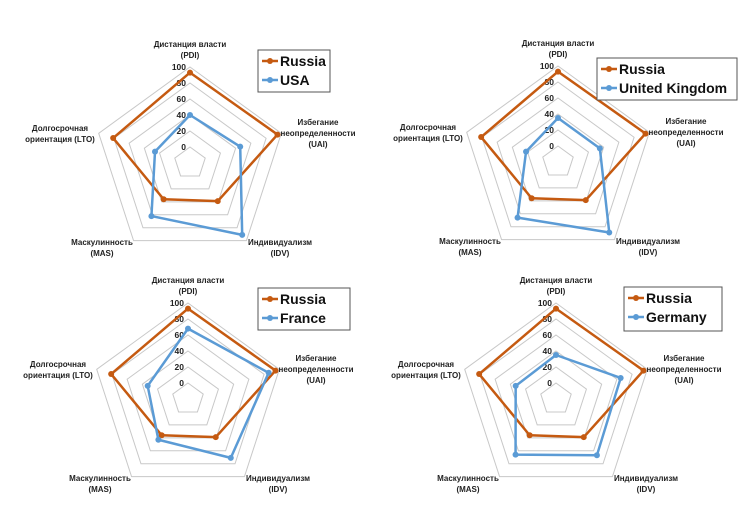 This screenshot has height=521, width=741. What do you see at coordinates (294, 71) in the screenshot?
I see `legend: Russia USA` at bounding box center [294, 71].